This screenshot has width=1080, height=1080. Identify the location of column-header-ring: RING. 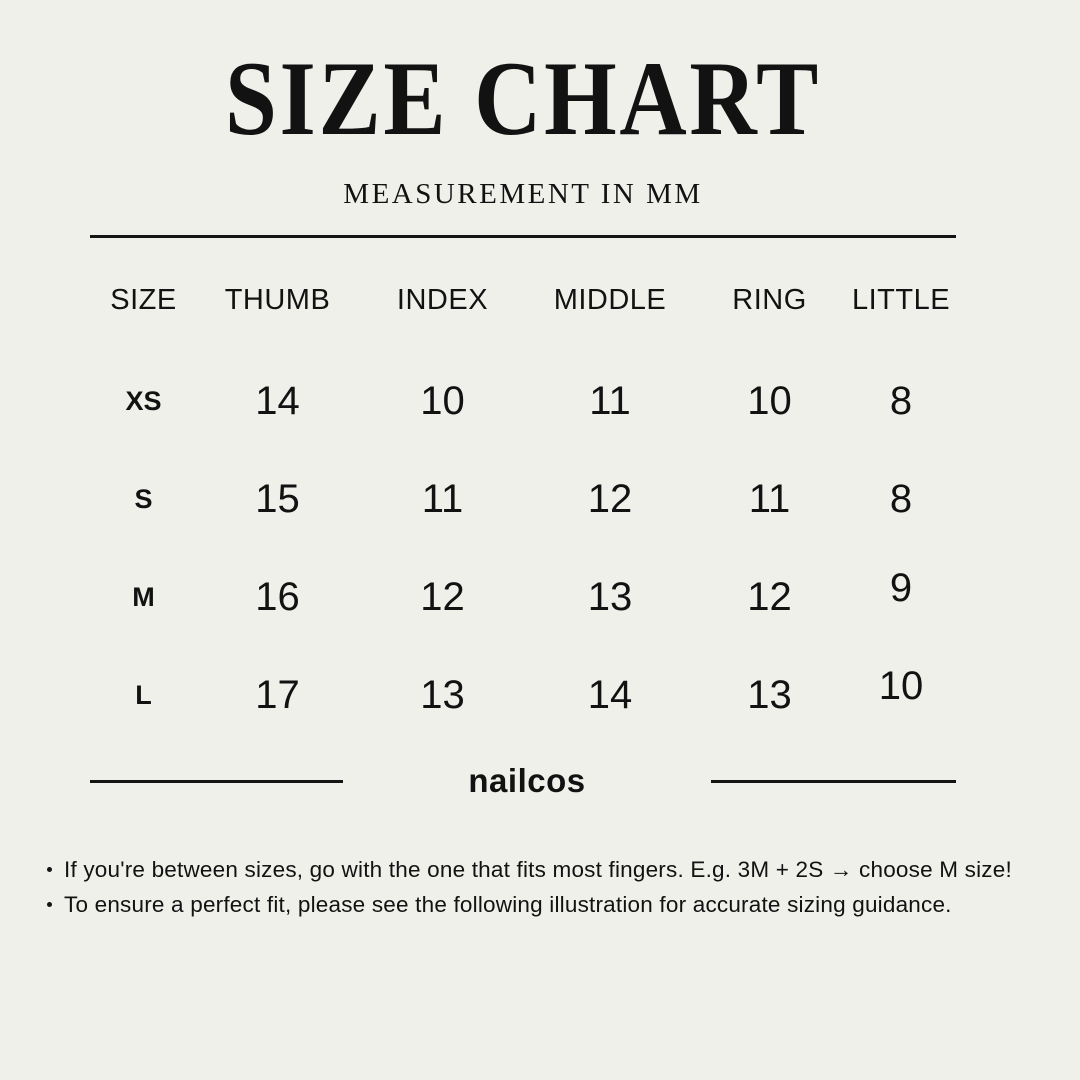
(769, 299).